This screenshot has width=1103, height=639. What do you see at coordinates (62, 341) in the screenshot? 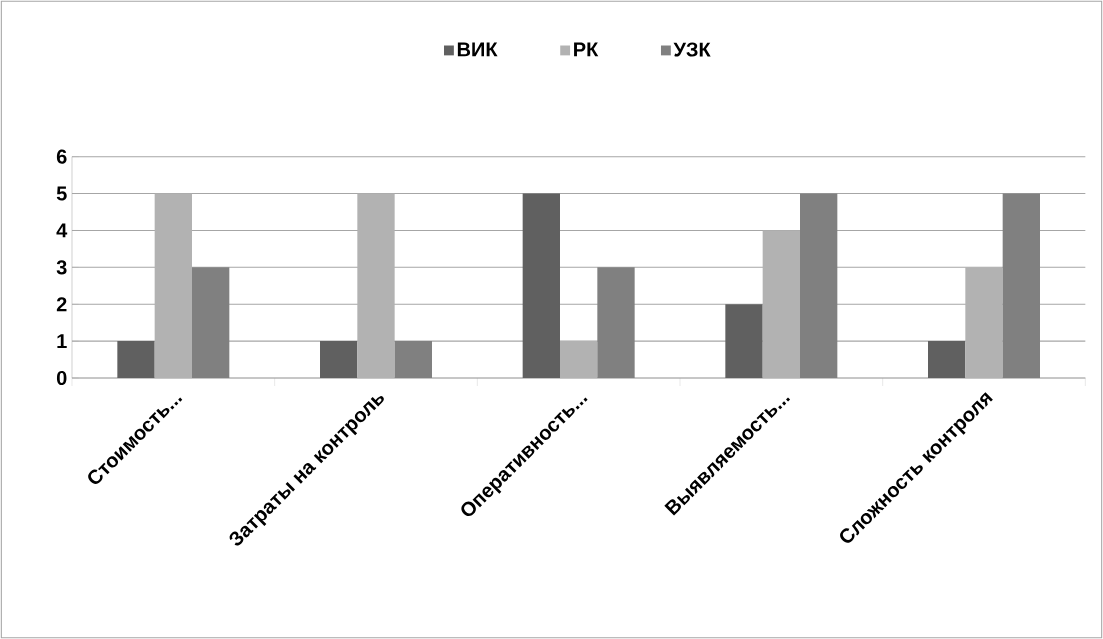
I see `y-tick-label: 1` at bounding box center [62, 341].